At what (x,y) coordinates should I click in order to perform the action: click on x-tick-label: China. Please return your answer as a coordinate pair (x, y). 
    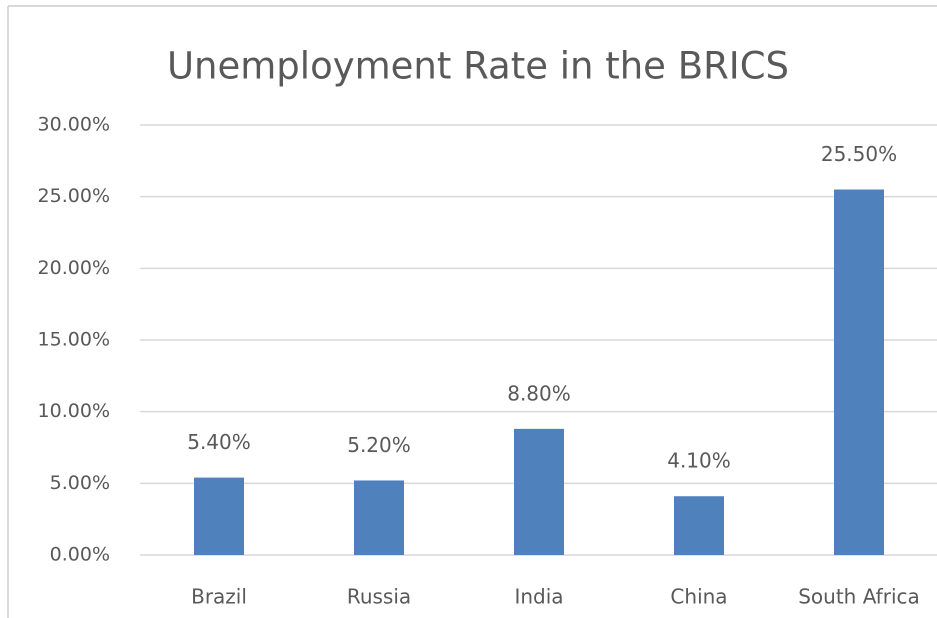
    Looking at the image, I should click on (698, 597).